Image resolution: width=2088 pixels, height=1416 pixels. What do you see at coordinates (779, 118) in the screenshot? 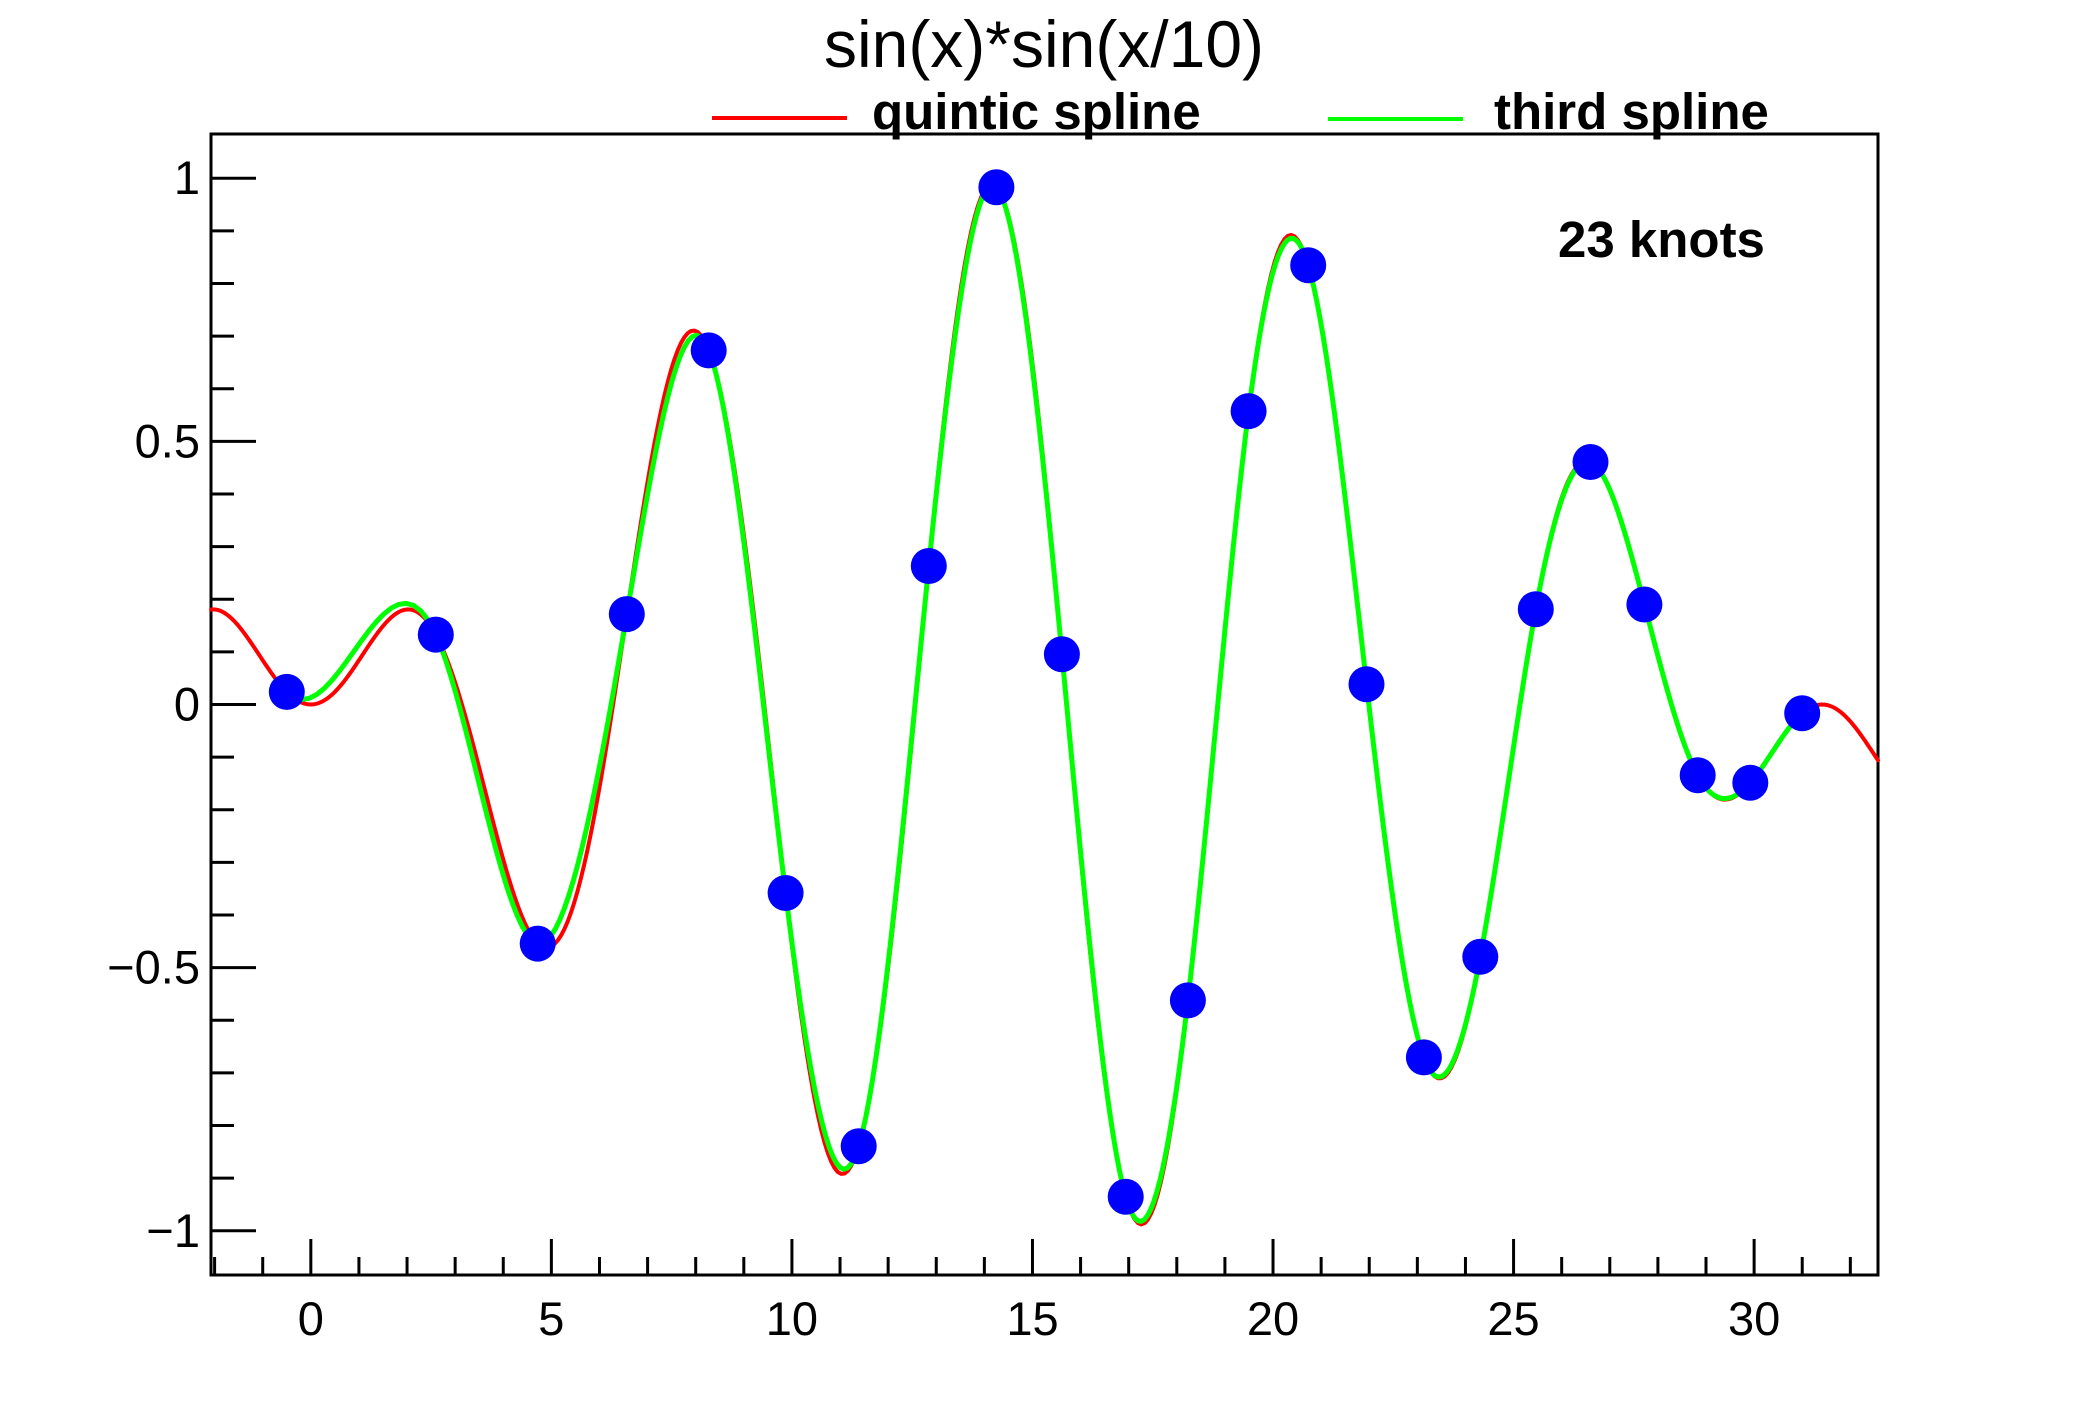
I see `legend-quintic-line-sample` at bounding box center [779, 118].